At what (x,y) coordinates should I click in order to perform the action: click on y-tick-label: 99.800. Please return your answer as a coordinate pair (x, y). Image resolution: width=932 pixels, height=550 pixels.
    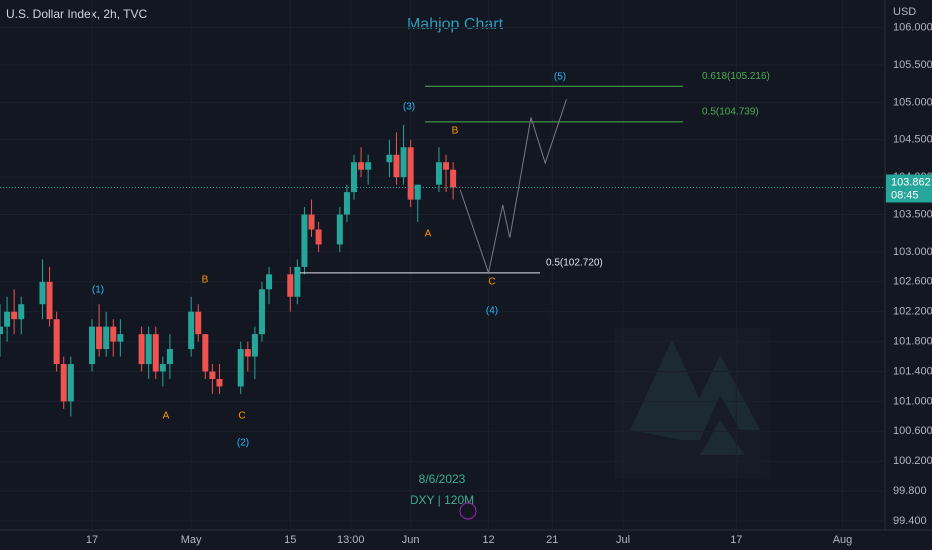
    Looking at the image, I should click on (910, 491).